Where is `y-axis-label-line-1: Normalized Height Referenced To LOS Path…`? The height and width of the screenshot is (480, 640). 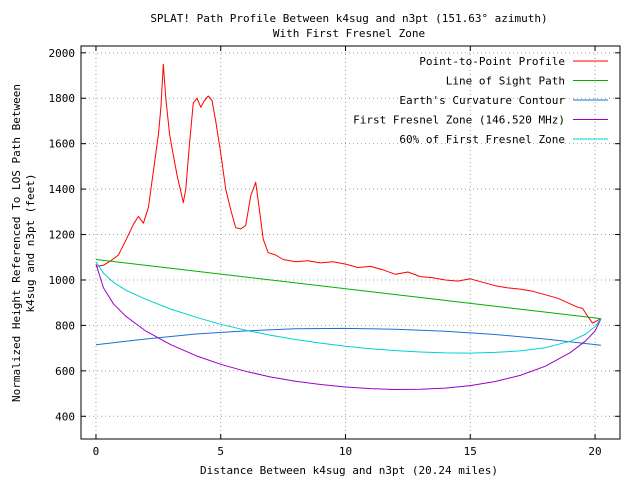
y-axis-label-line-1: Normalized Height Referenced To LOS Path… is located at coordinates (16, 243).